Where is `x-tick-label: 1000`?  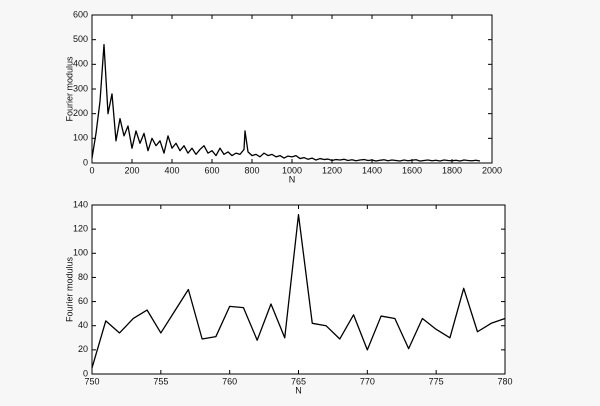 x-tick-label: 1000 is located at coordinates (292, 170).